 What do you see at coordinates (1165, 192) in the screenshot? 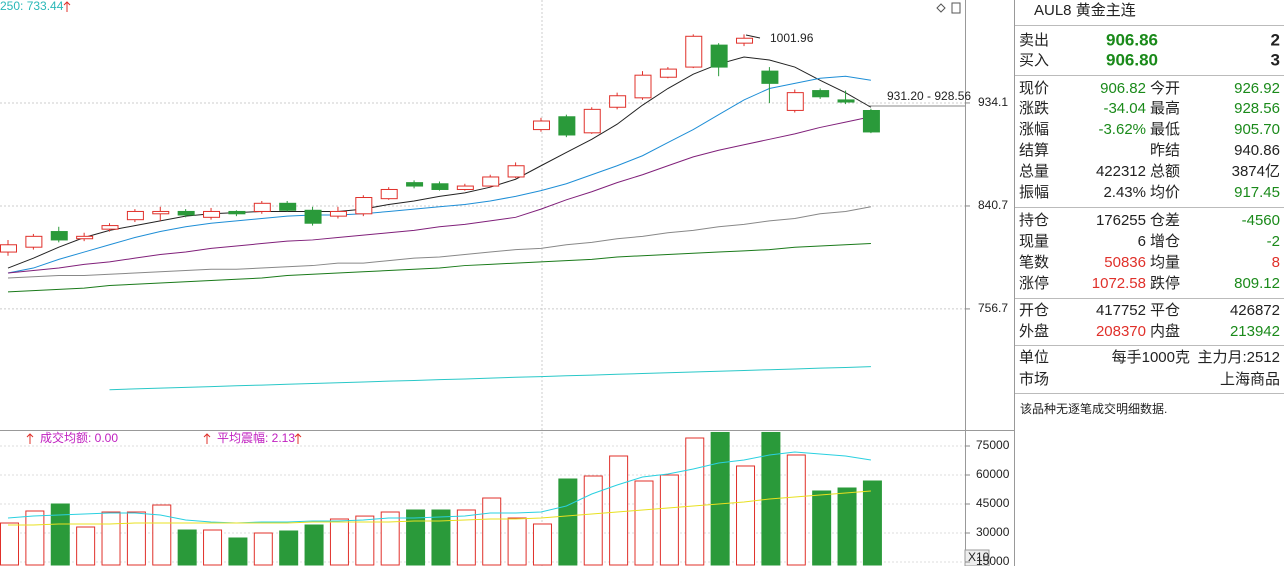
I see `quote-label: 均价` at bounding box center [1165, 192].